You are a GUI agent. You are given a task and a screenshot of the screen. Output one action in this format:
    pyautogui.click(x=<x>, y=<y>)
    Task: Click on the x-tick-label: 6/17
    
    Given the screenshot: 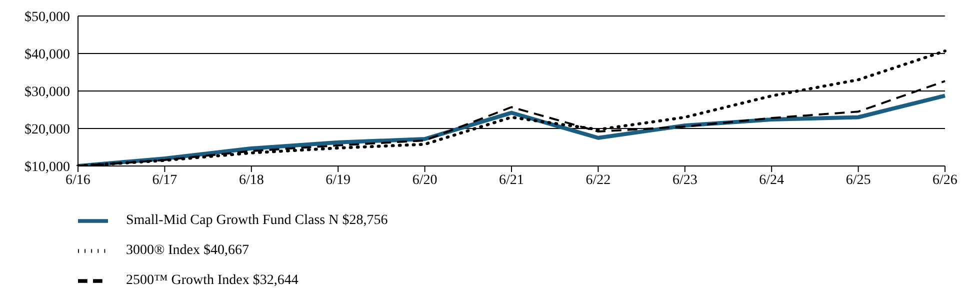 What is the action you would take?
    pyautogui.click(x=165, y=180)
    